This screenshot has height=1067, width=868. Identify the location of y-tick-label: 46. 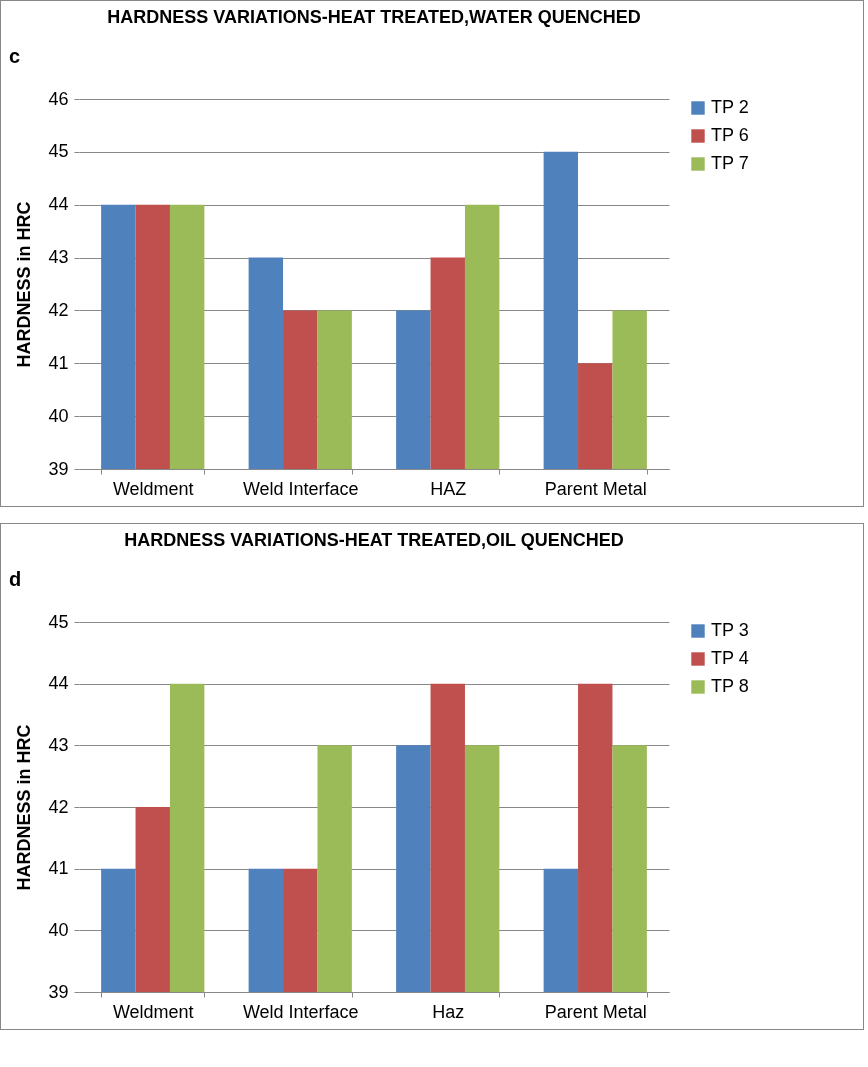
(58, 98).